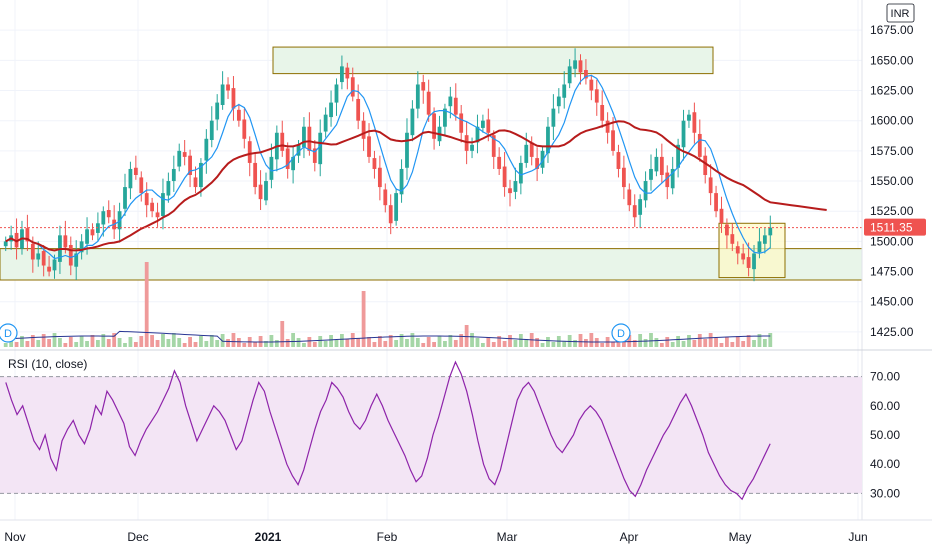 This screenshot has height=550, width=932. I want to click on rsi-label: RSI (10, close), so click(47, 364).